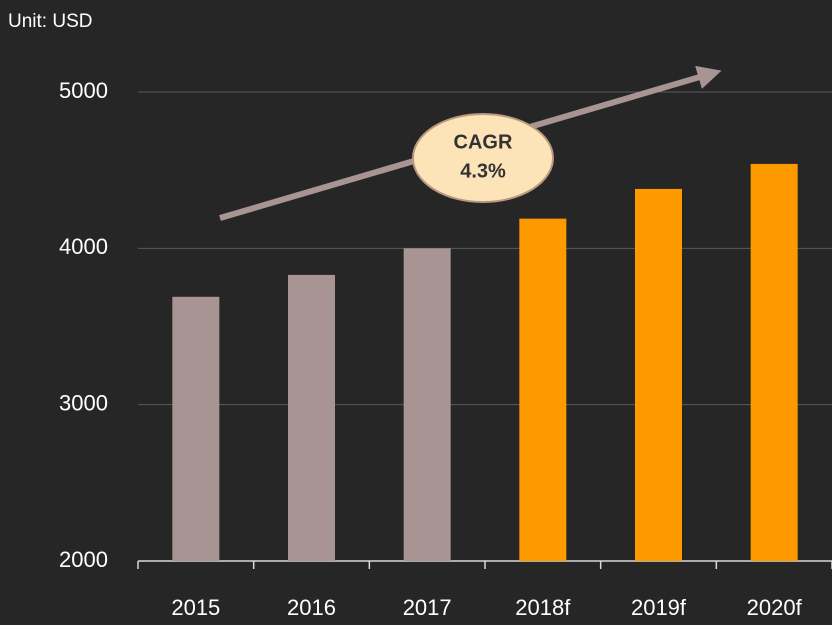 Image resolution: width=832 pixels, height=625 pixels. Describe the element at coordinates (427, 607) in the screenshot. I see `x-tick-label: 2017` at that location.